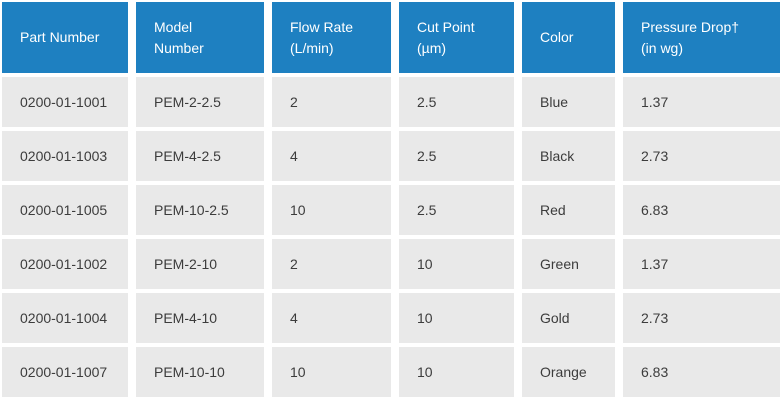  What do you see at coordinates (65, 37) in the screenshot?
I see `header-cell-part-number: Part Number` at bounding box center [65, 37].